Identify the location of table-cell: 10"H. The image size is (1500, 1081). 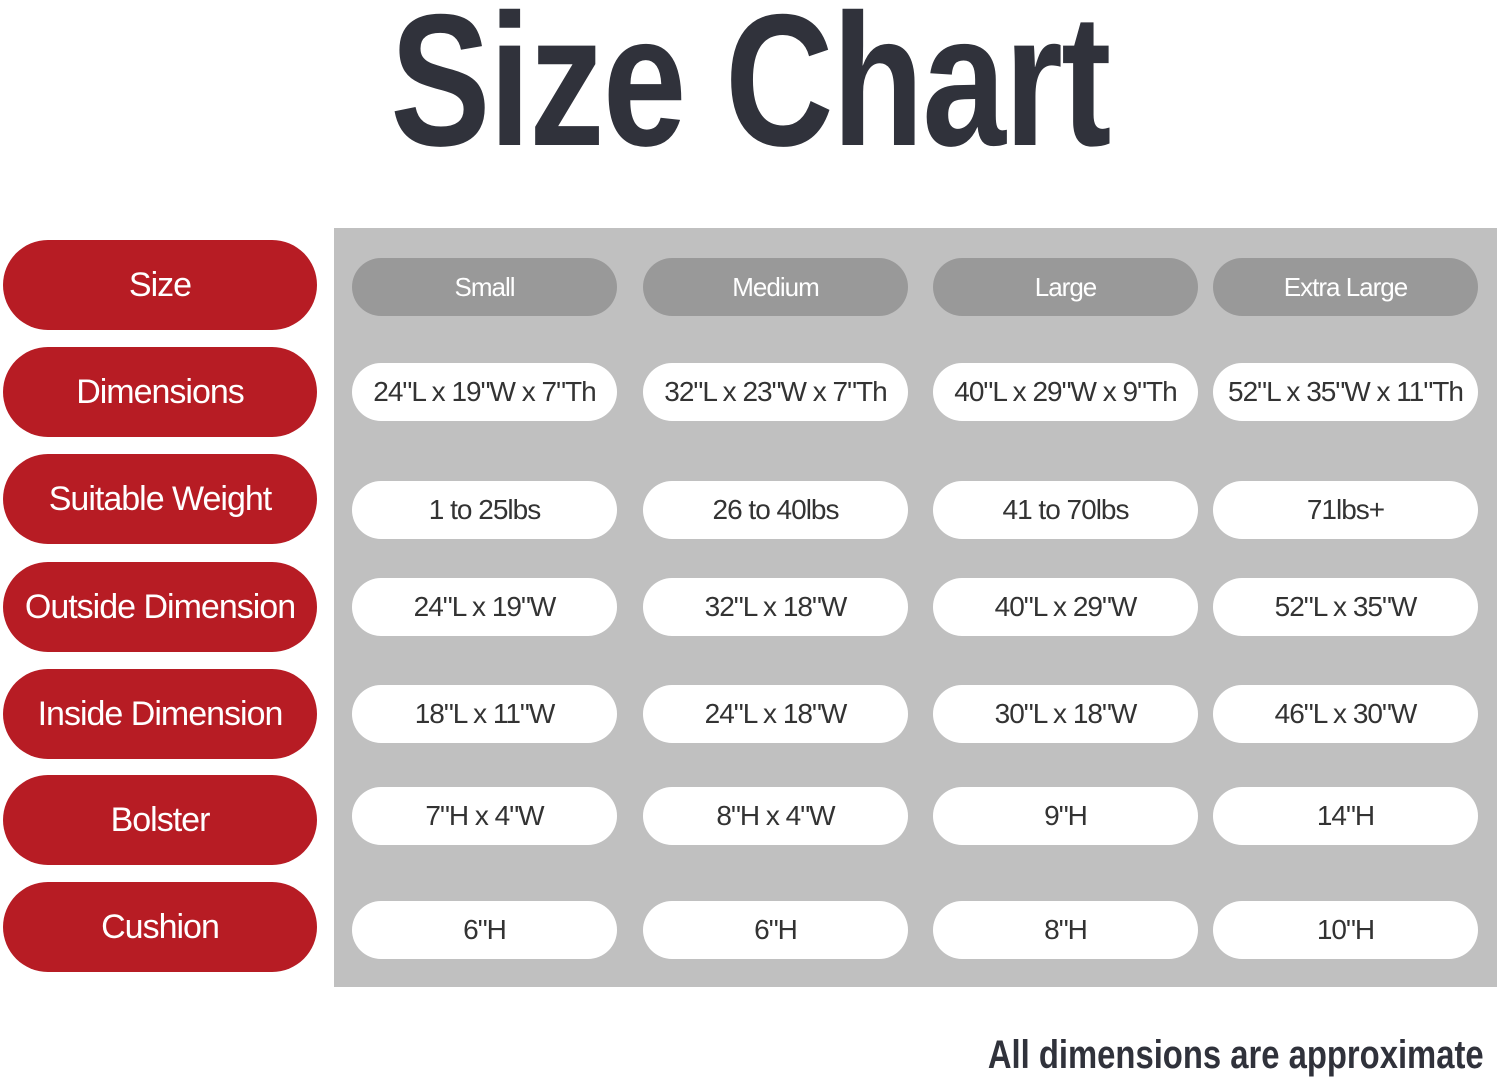
(1345, 930).